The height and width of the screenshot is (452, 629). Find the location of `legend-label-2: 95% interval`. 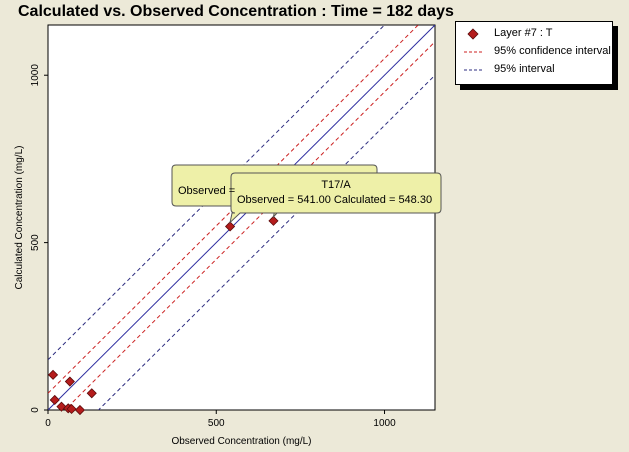

legend-label-2: 95% interval is located at coordinates (524, 69).